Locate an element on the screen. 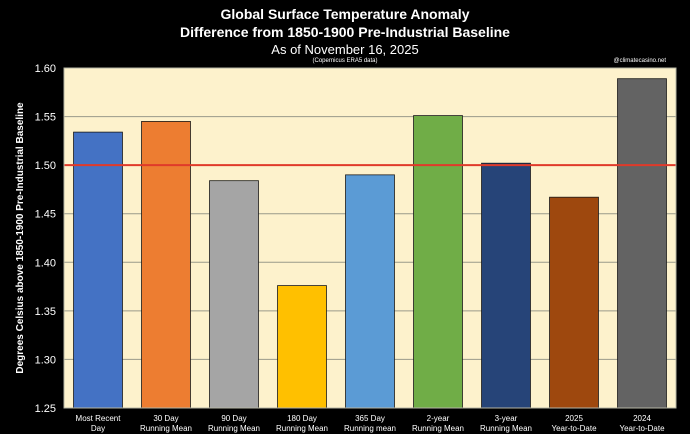  x-tick-label: 90 Day is located at coordinates (233, 418).